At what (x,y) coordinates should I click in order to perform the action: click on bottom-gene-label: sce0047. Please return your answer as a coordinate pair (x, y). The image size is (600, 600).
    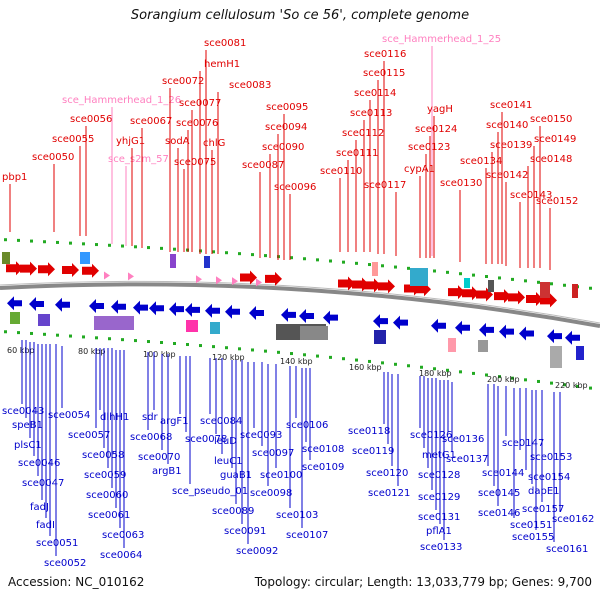
    Looking at the image, I should click on (43, 483).